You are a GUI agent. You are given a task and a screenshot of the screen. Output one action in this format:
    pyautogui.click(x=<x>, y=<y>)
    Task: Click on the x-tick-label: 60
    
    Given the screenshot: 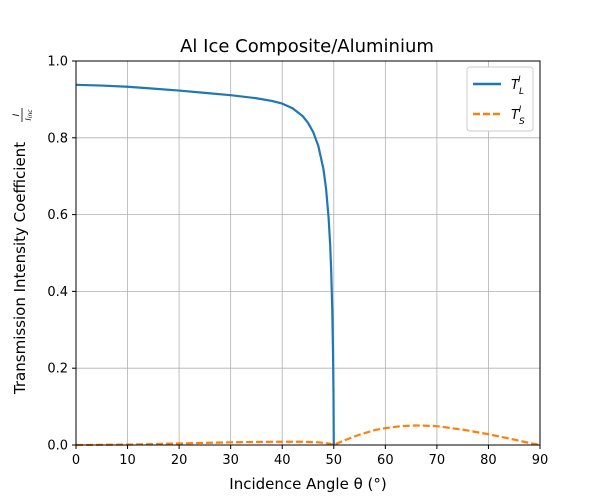 What is the action you would take?
    pyautogui.click(x=385, y=460)
    